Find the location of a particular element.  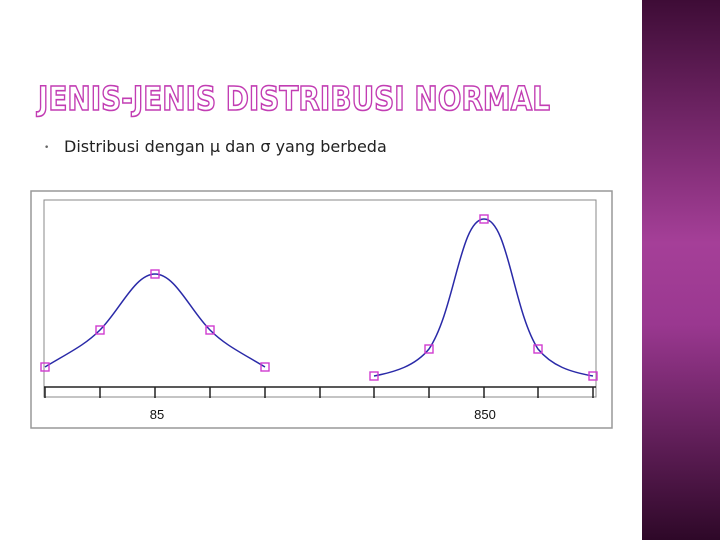

slide-title: JENIS-JENIS DISTRIBUSI NORMAL is located at coordinates (293, 98).